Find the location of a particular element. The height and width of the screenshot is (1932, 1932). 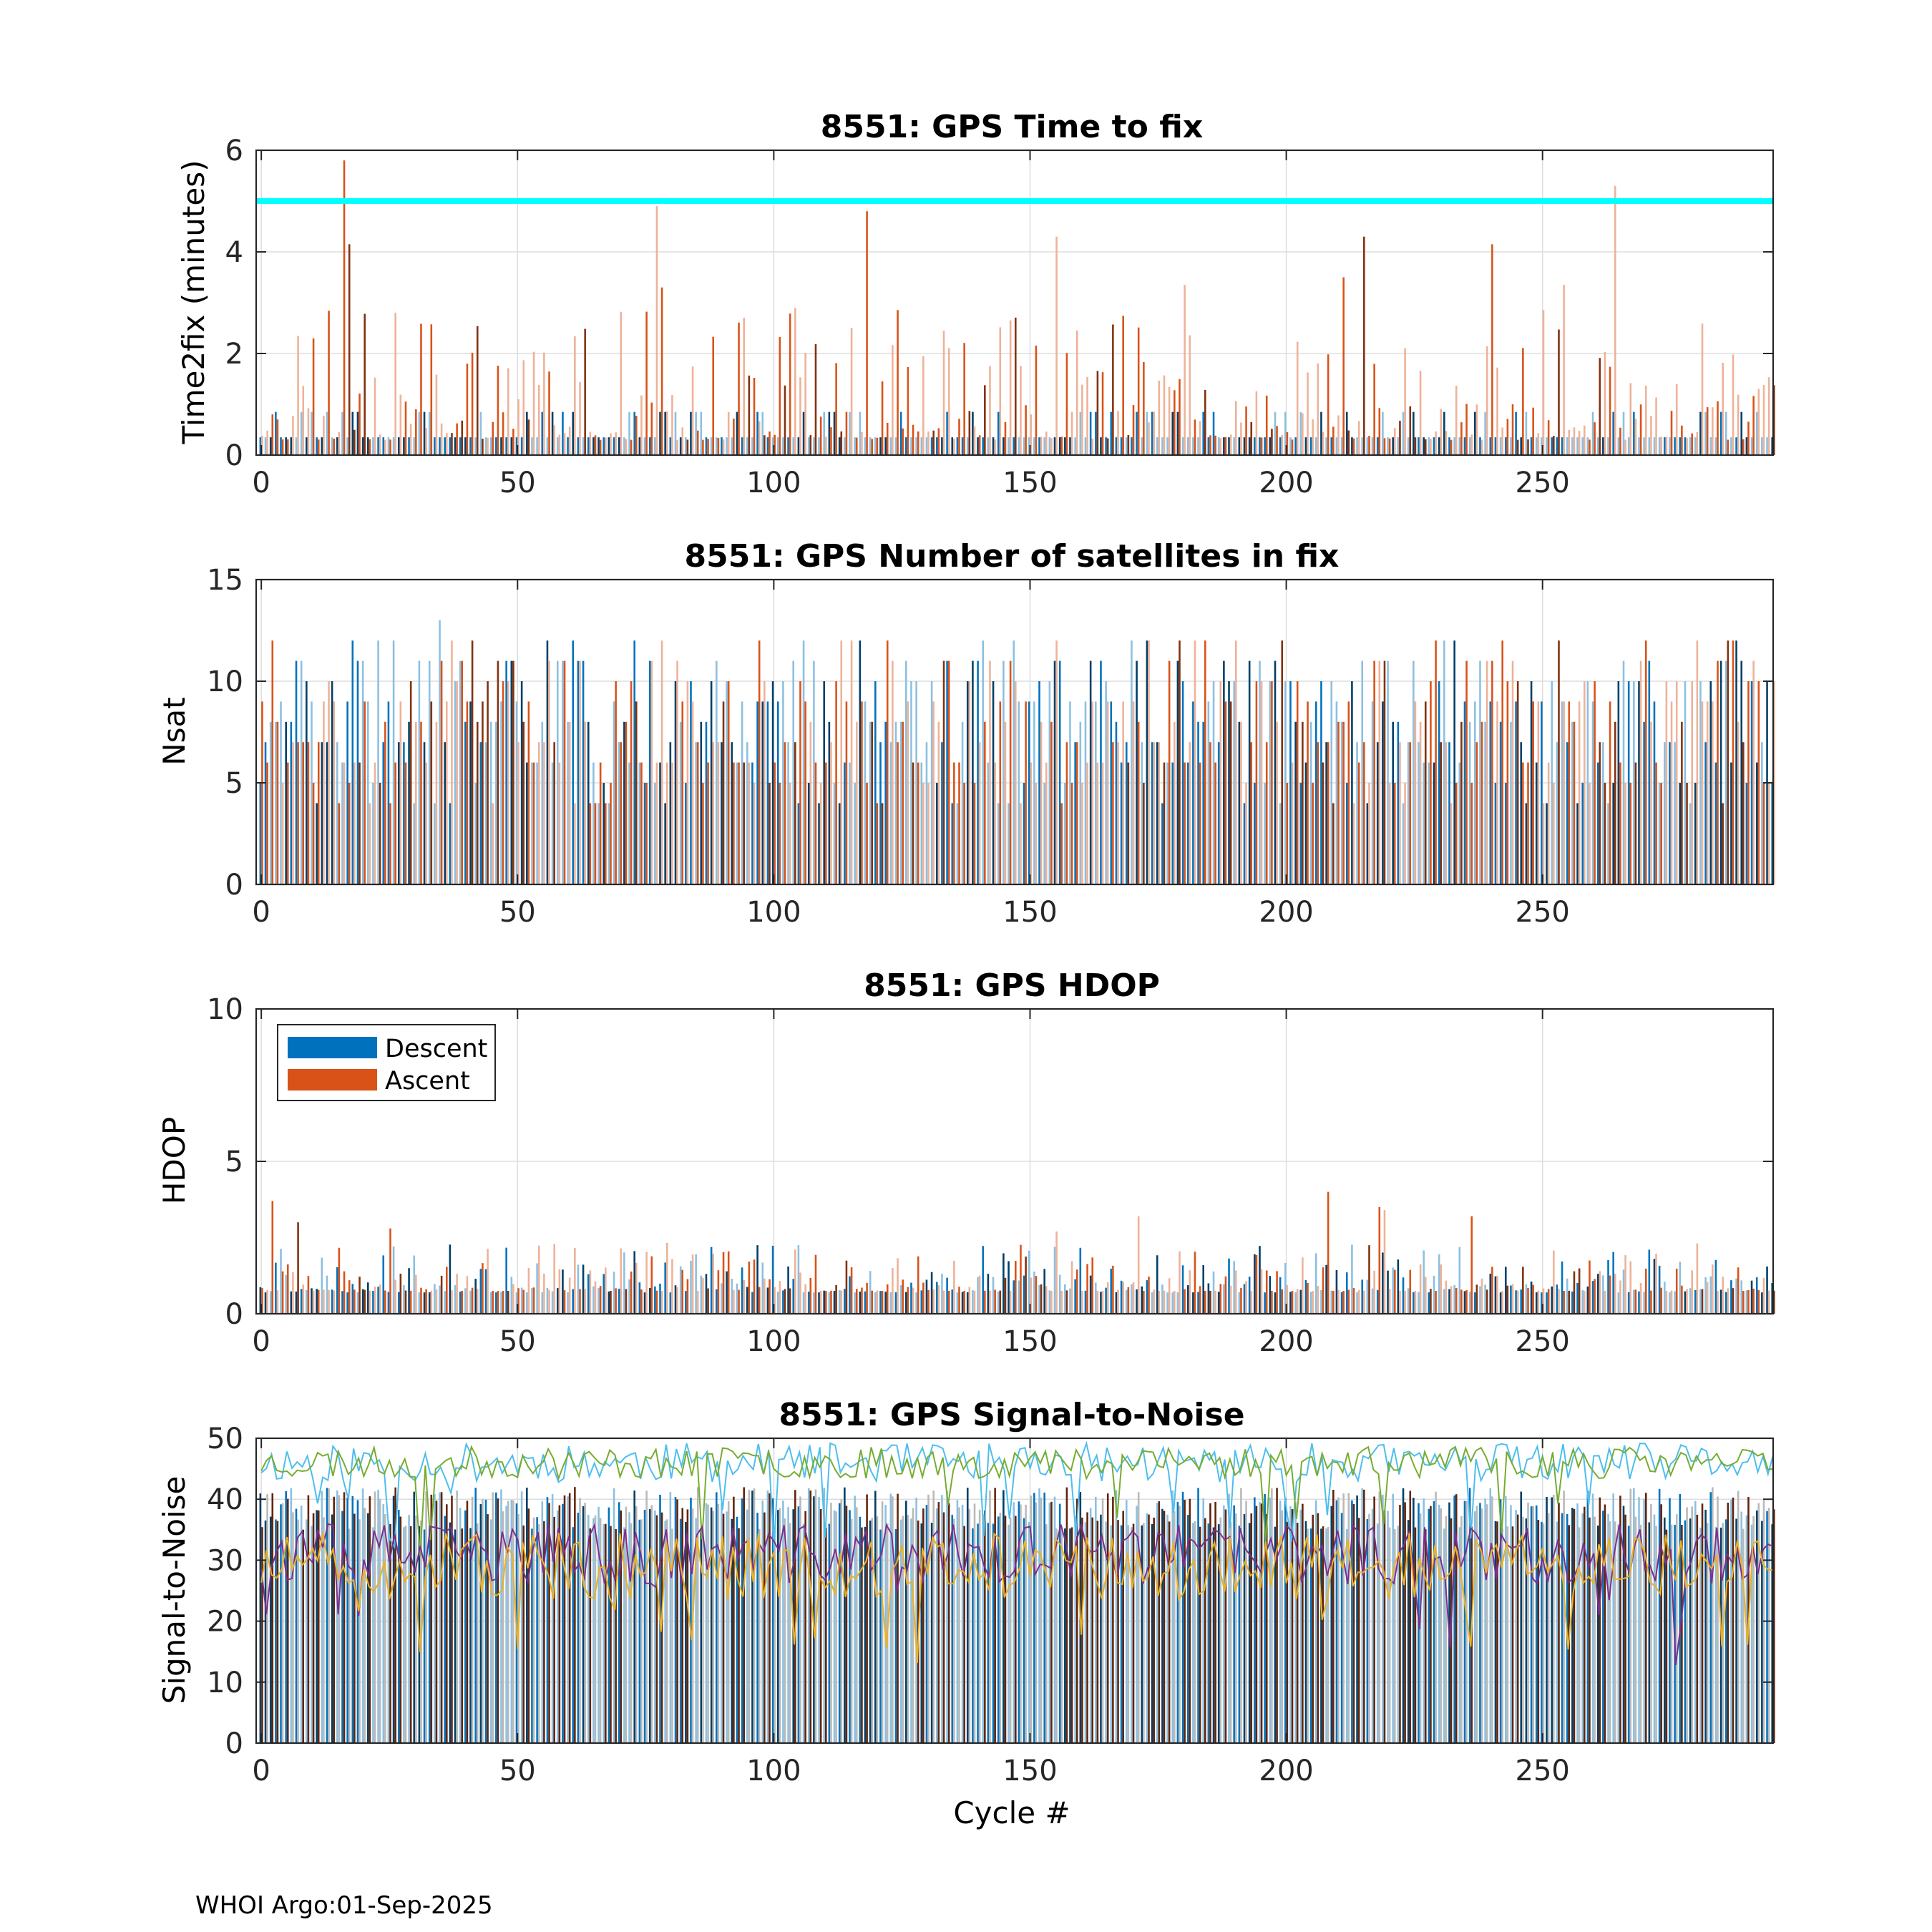

y-tick-label: 6 is located at coordinates (234, 151).